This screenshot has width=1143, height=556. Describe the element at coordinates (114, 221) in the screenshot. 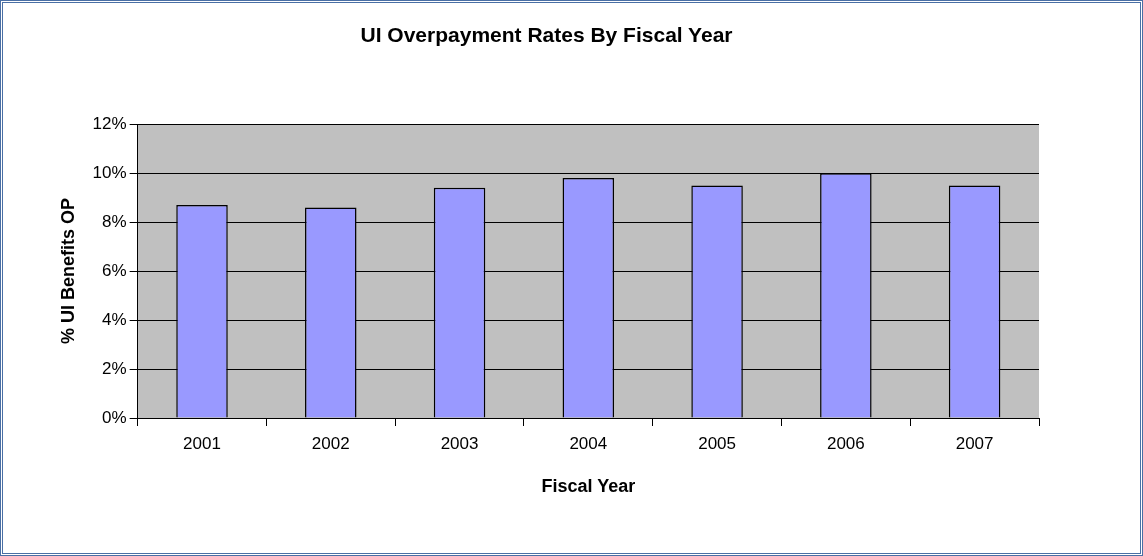

I see `y-tick-label: 8%` at that location.